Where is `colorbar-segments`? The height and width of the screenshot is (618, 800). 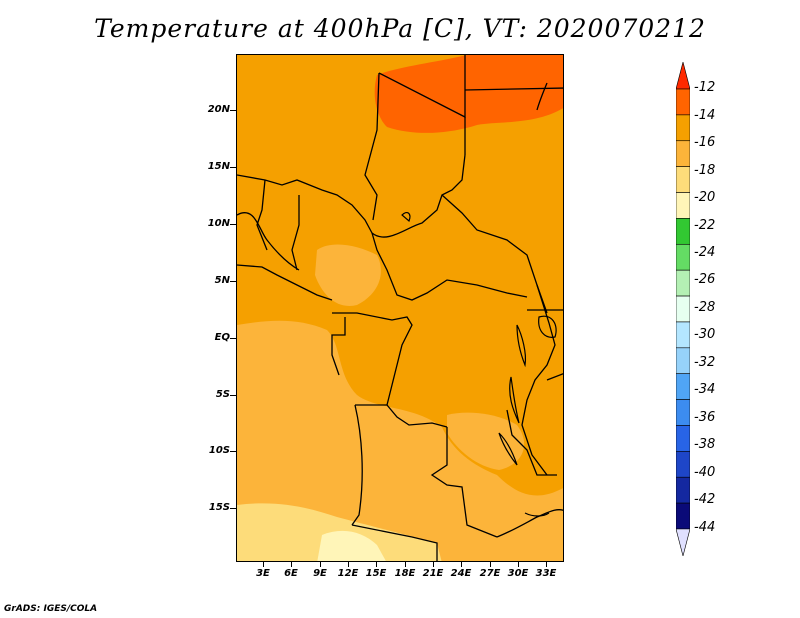
colorbar-segments is located at coordinates (683, 309).